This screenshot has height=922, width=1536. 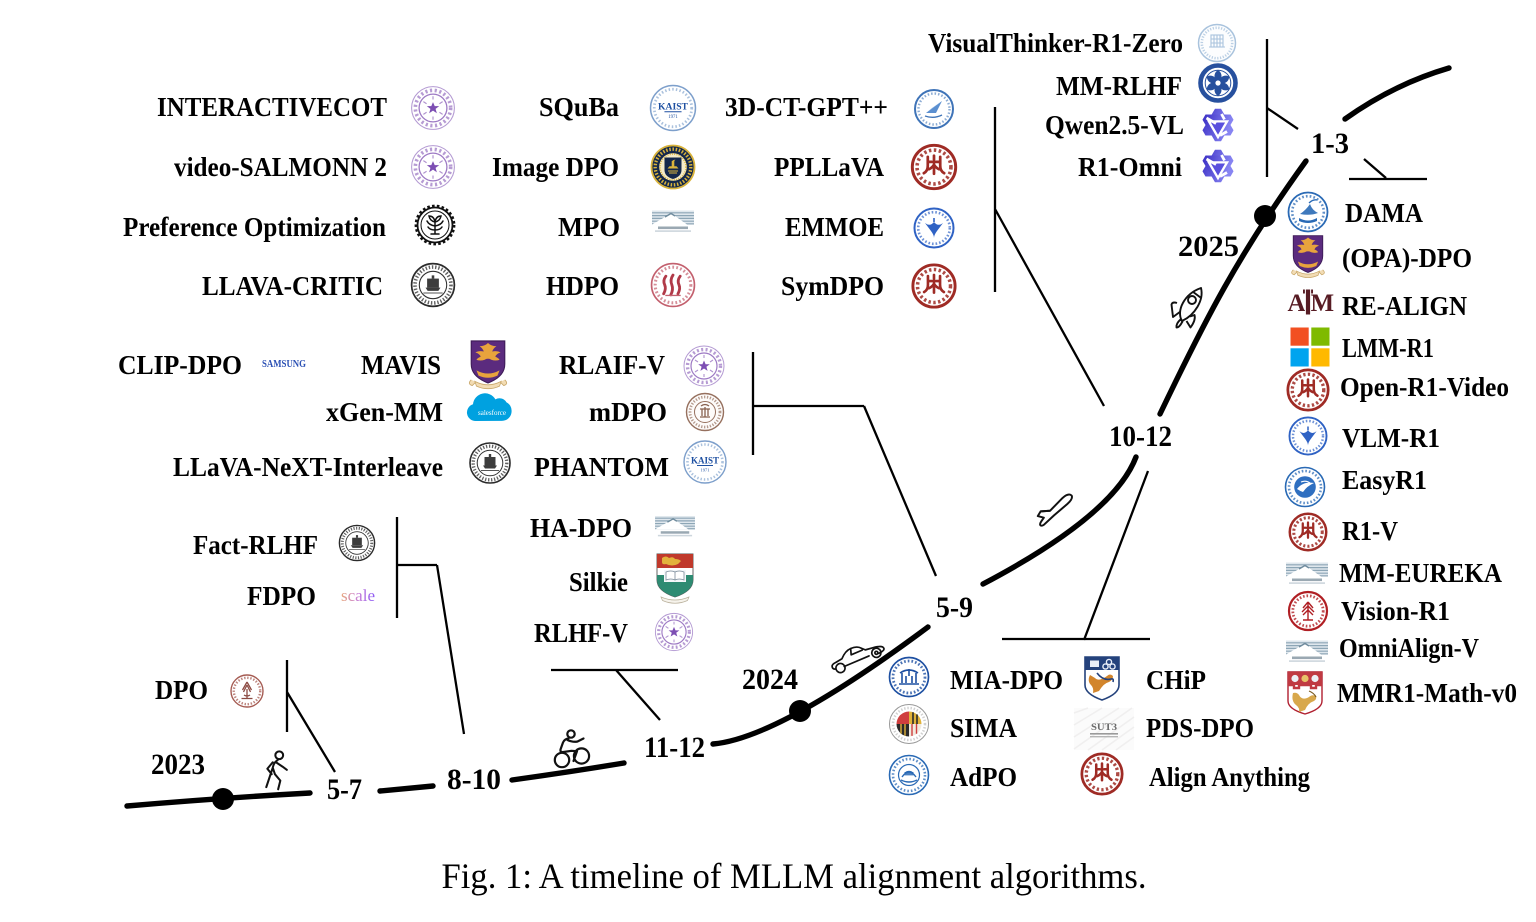 I want to click on svg-text: MAVIS, so click(x=401, y=365).